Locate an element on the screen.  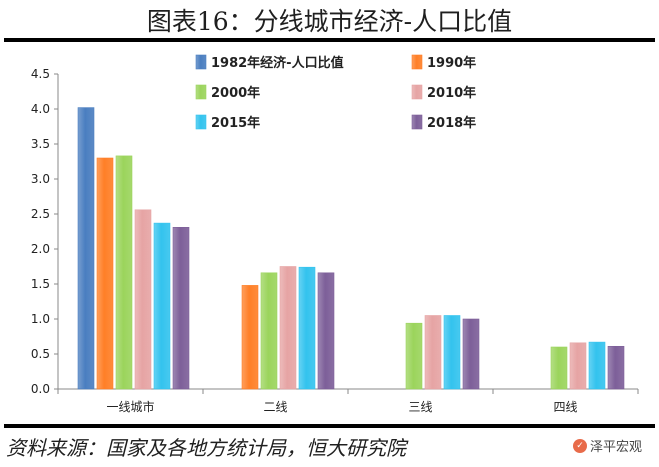
y-tick-label: 4.0 is located at coordinates (40, 109).